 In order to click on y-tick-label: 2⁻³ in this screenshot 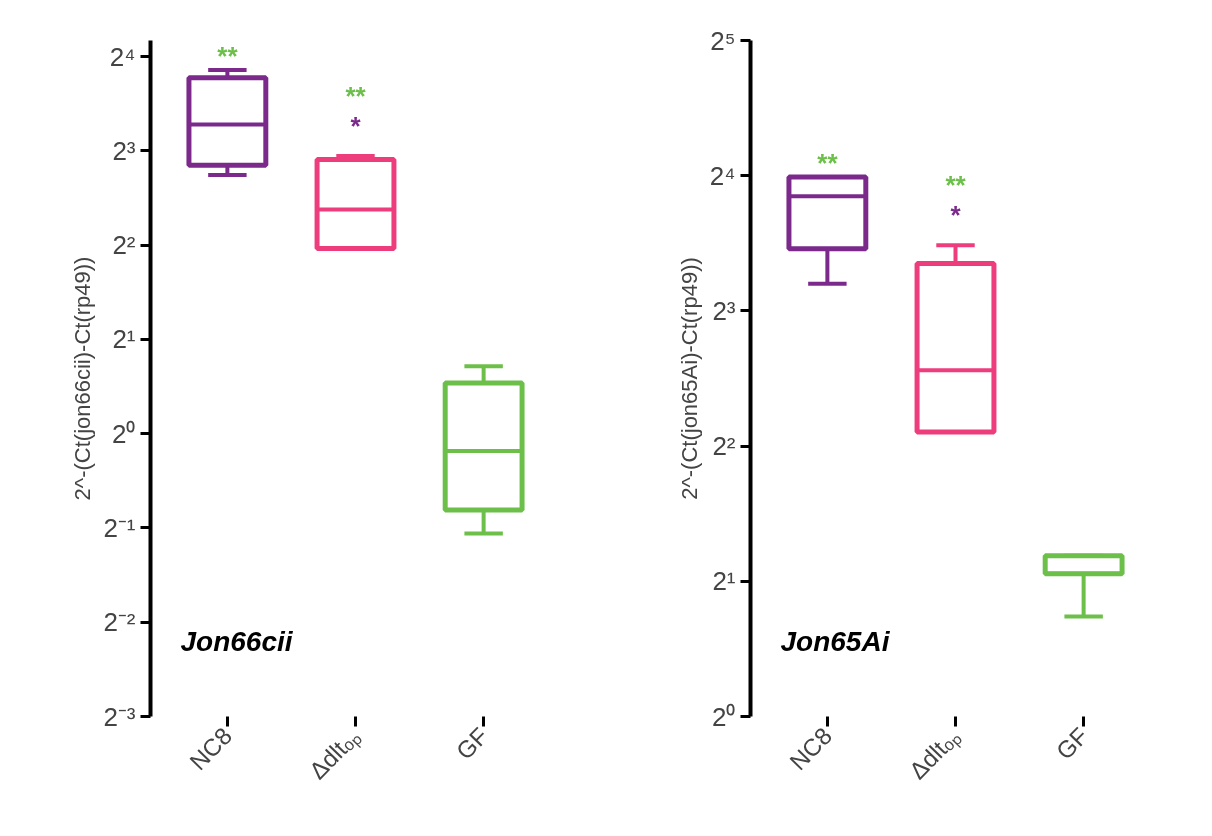, I will do `click(119, 716)`.